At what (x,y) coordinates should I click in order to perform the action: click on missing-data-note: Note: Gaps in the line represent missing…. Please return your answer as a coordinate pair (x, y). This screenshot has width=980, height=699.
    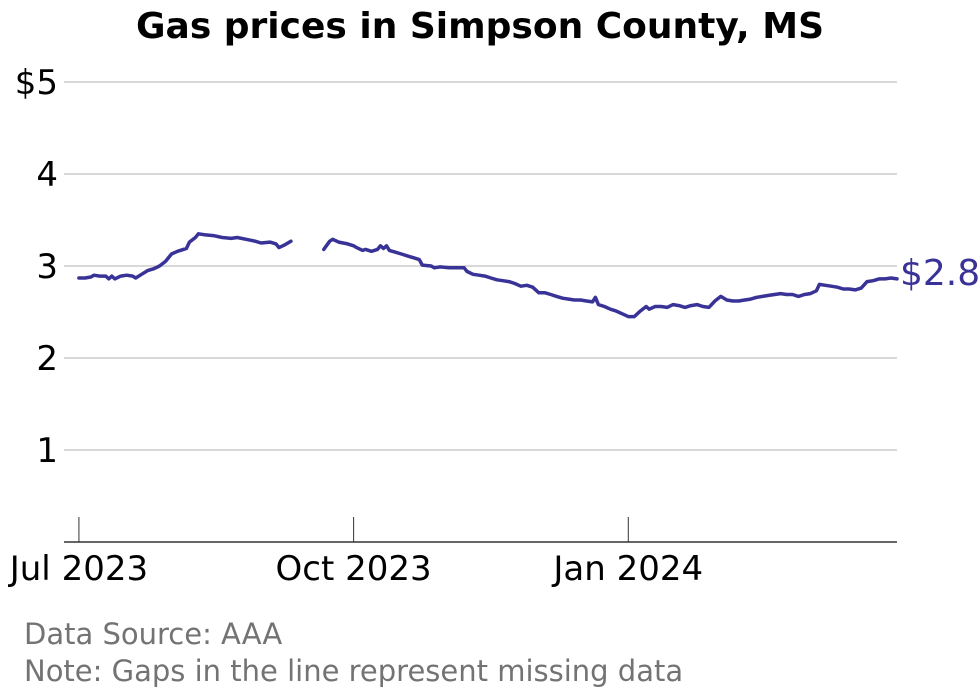
    Looking at the image, I should click on (354, 671).